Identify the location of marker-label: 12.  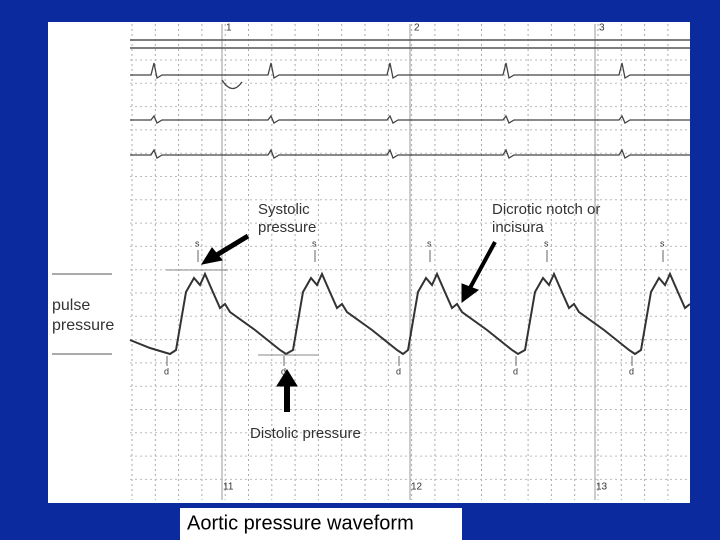
(417, 487).